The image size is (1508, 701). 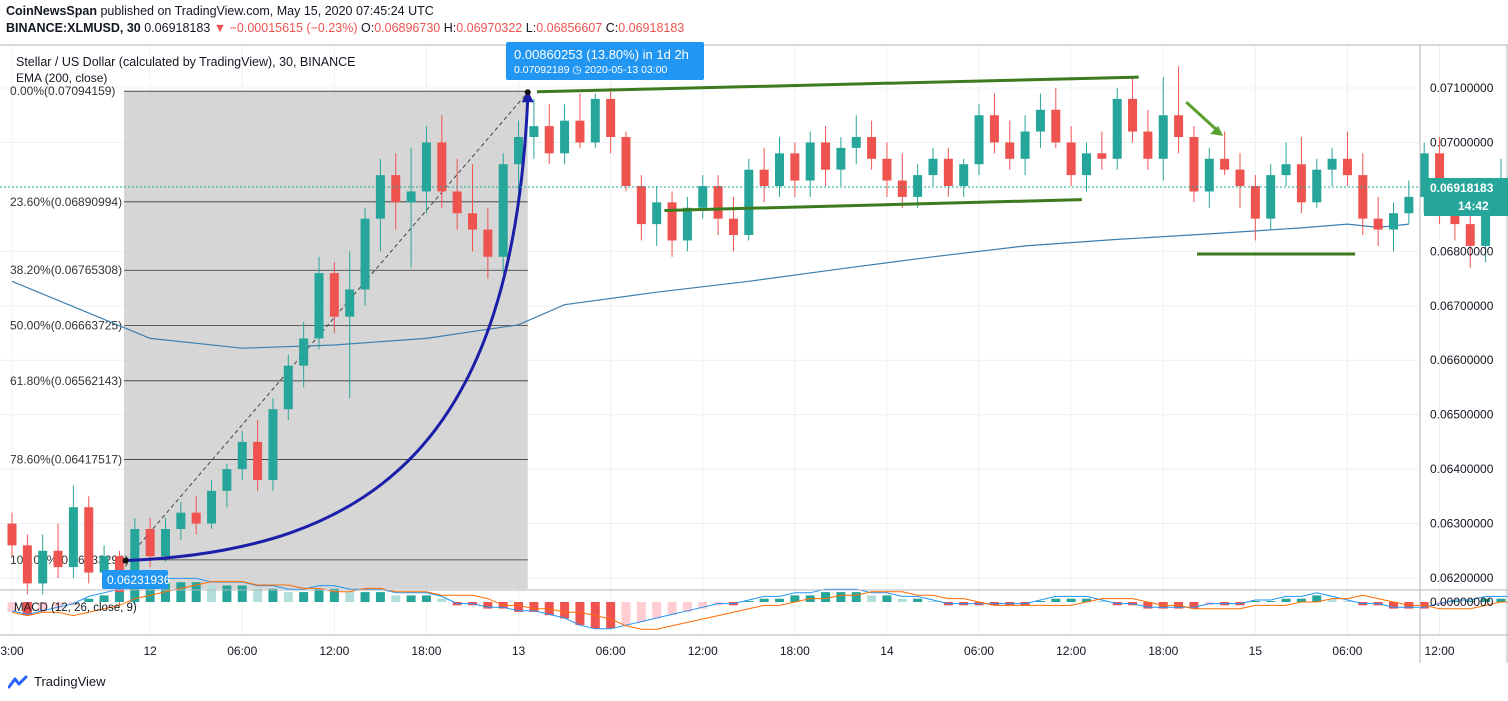 What do you see at coordinates (177, 28) in the screenshot?
I see `last-price: 0.06918183` at bounding box center [177, 28].